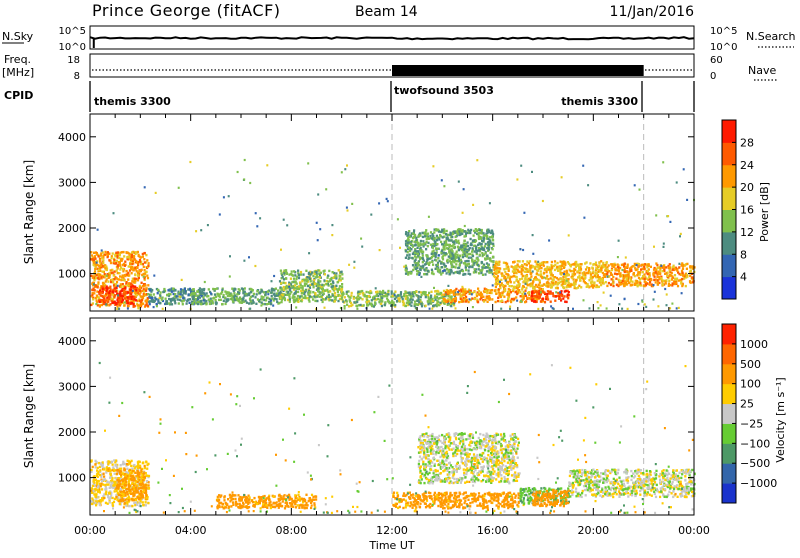 The width and height of the screenshot is (800, 558). I want to click on freq-left-tick-top: 18, so click(73, 60).